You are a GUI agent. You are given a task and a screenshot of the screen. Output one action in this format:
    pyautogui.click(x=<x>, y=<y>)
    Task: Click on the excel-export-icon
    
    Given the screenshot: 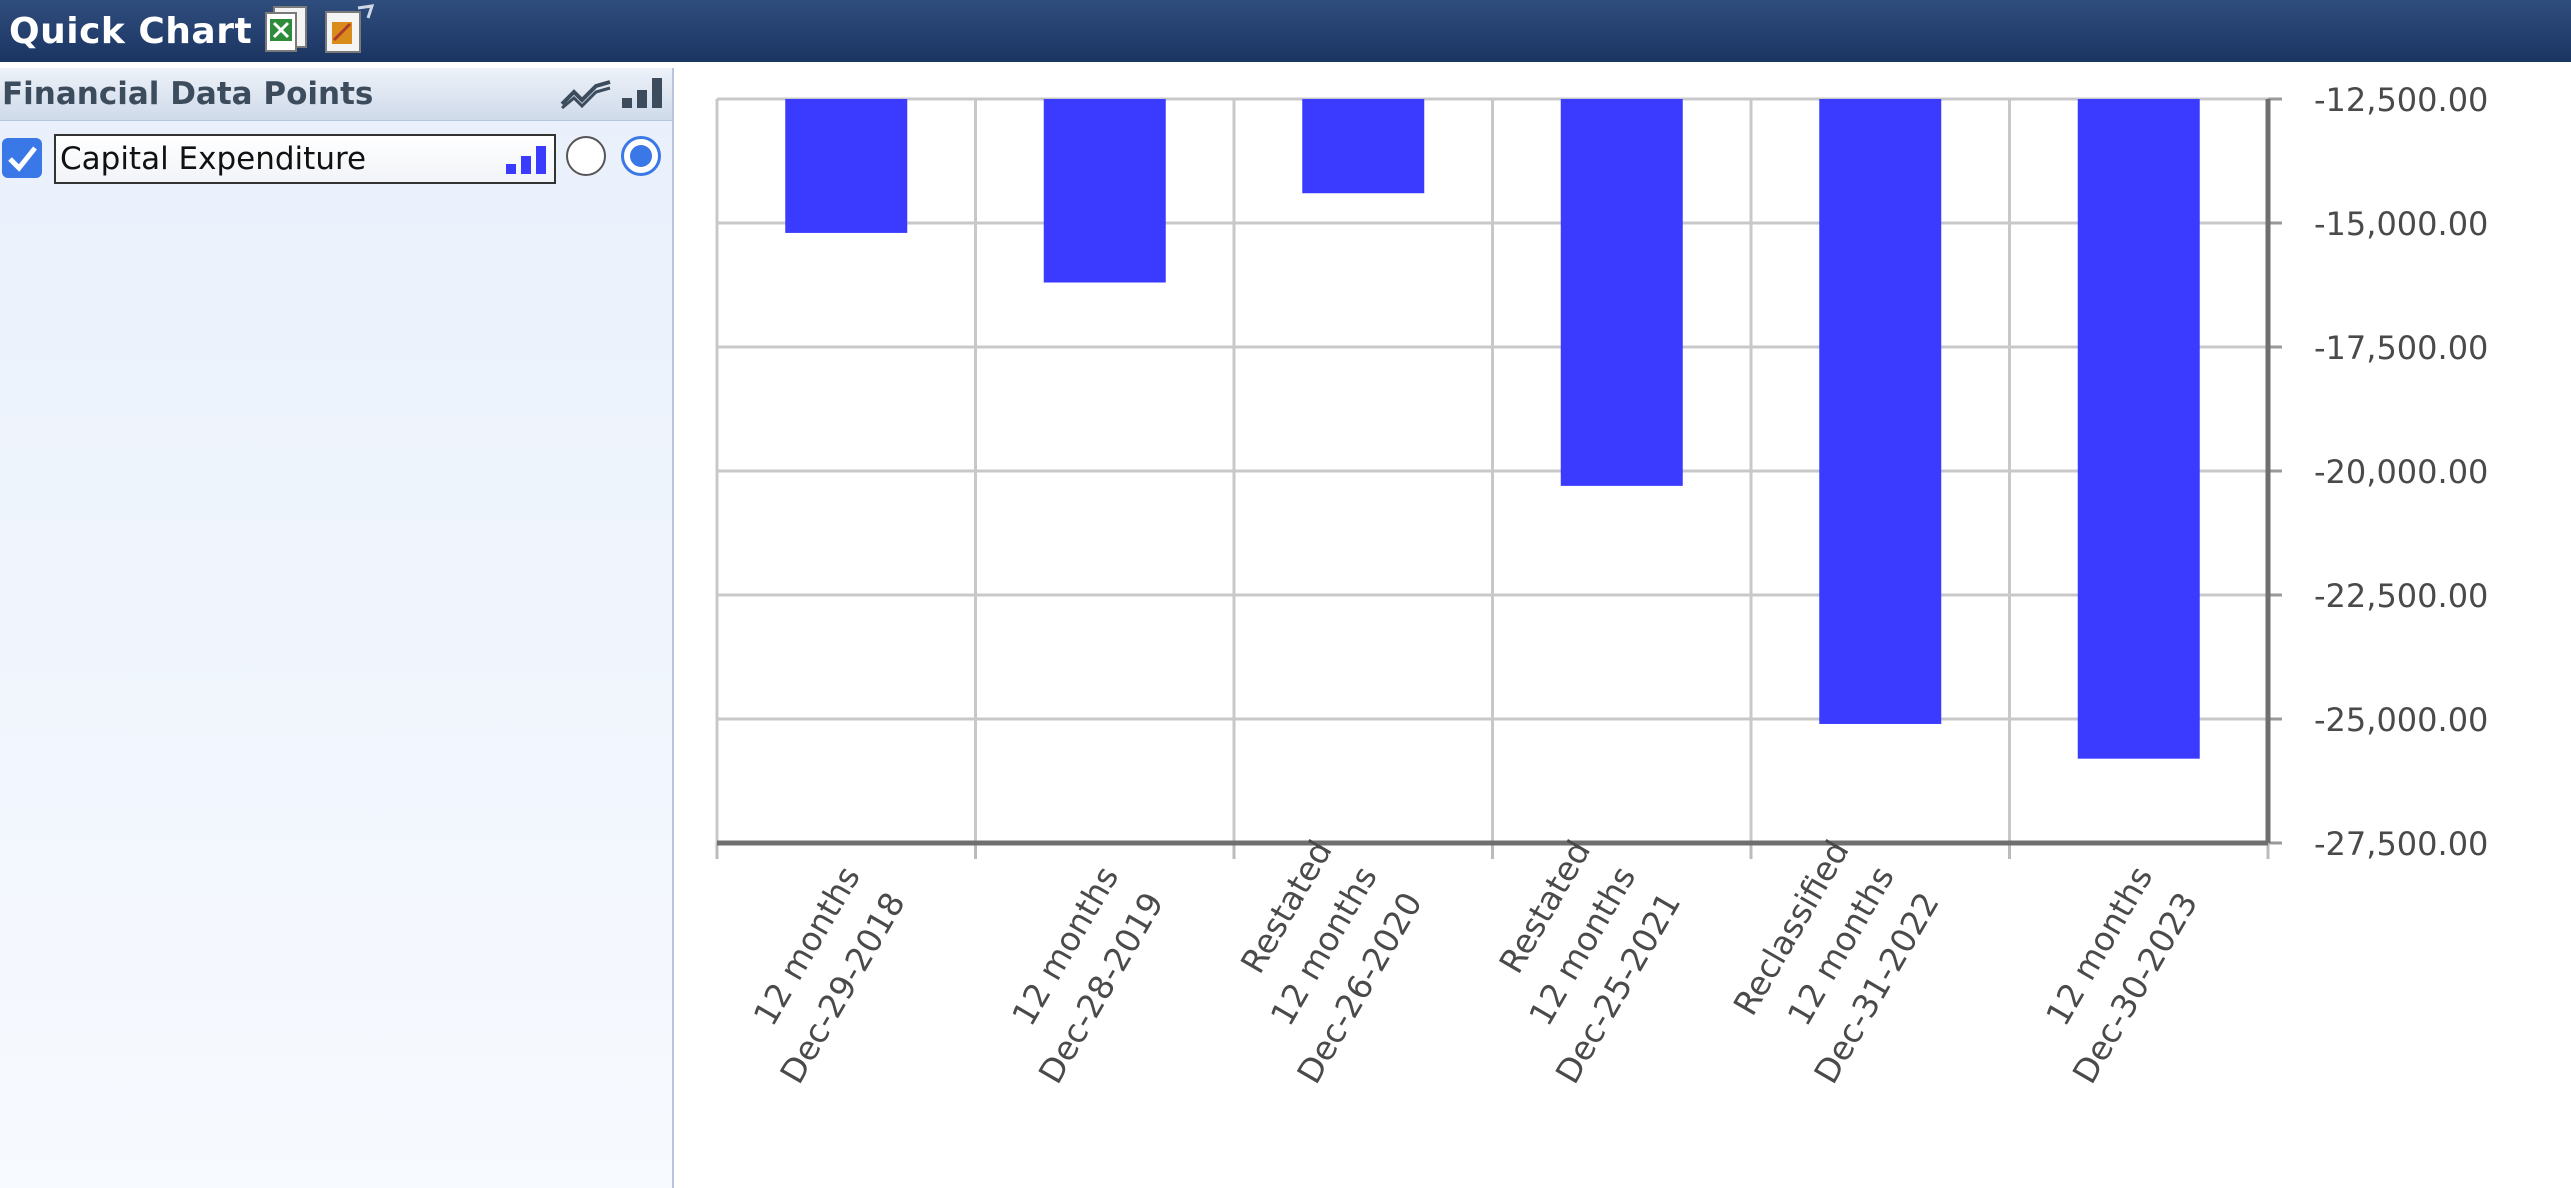 What is the action you would take?
    pyautogui.click(x=287, y=31)
    